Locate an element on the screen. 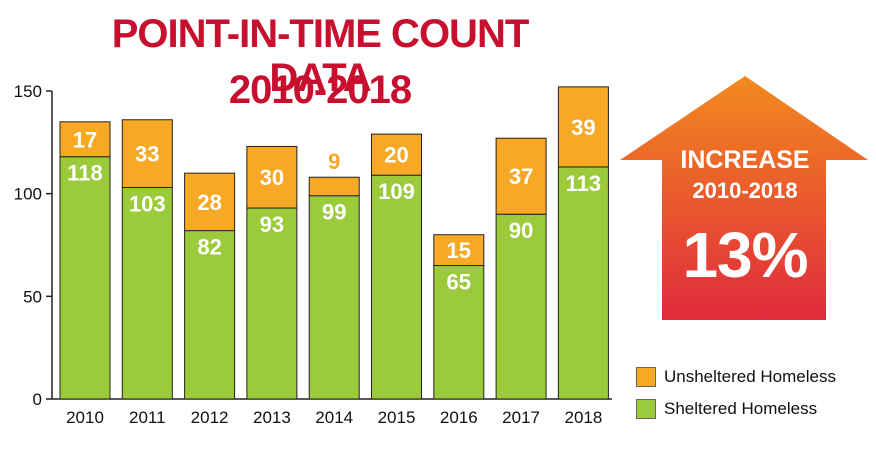 This screenshot has width=876, height=472. x-tick-label: 2015 is located at coordinates (397, 417).